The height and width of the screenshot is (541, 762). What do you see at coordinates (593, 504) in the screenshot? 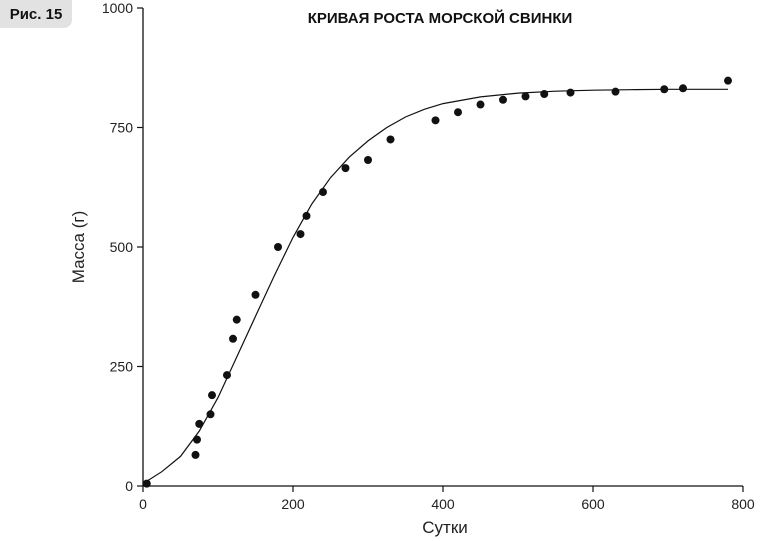
I see `x-tick-label: 600` at bounding box center [593, 504].